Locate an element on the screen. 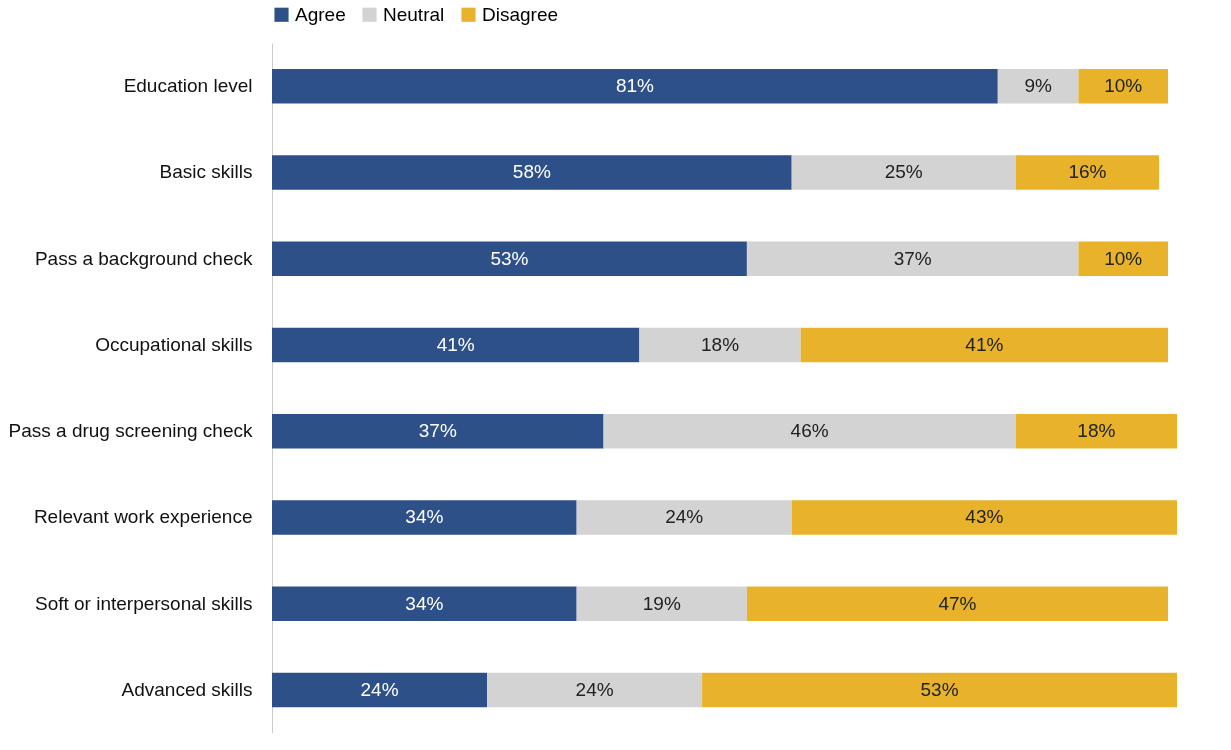 The image size is (1231, 750). data-label: 58% is located at coordinates (531, 172).